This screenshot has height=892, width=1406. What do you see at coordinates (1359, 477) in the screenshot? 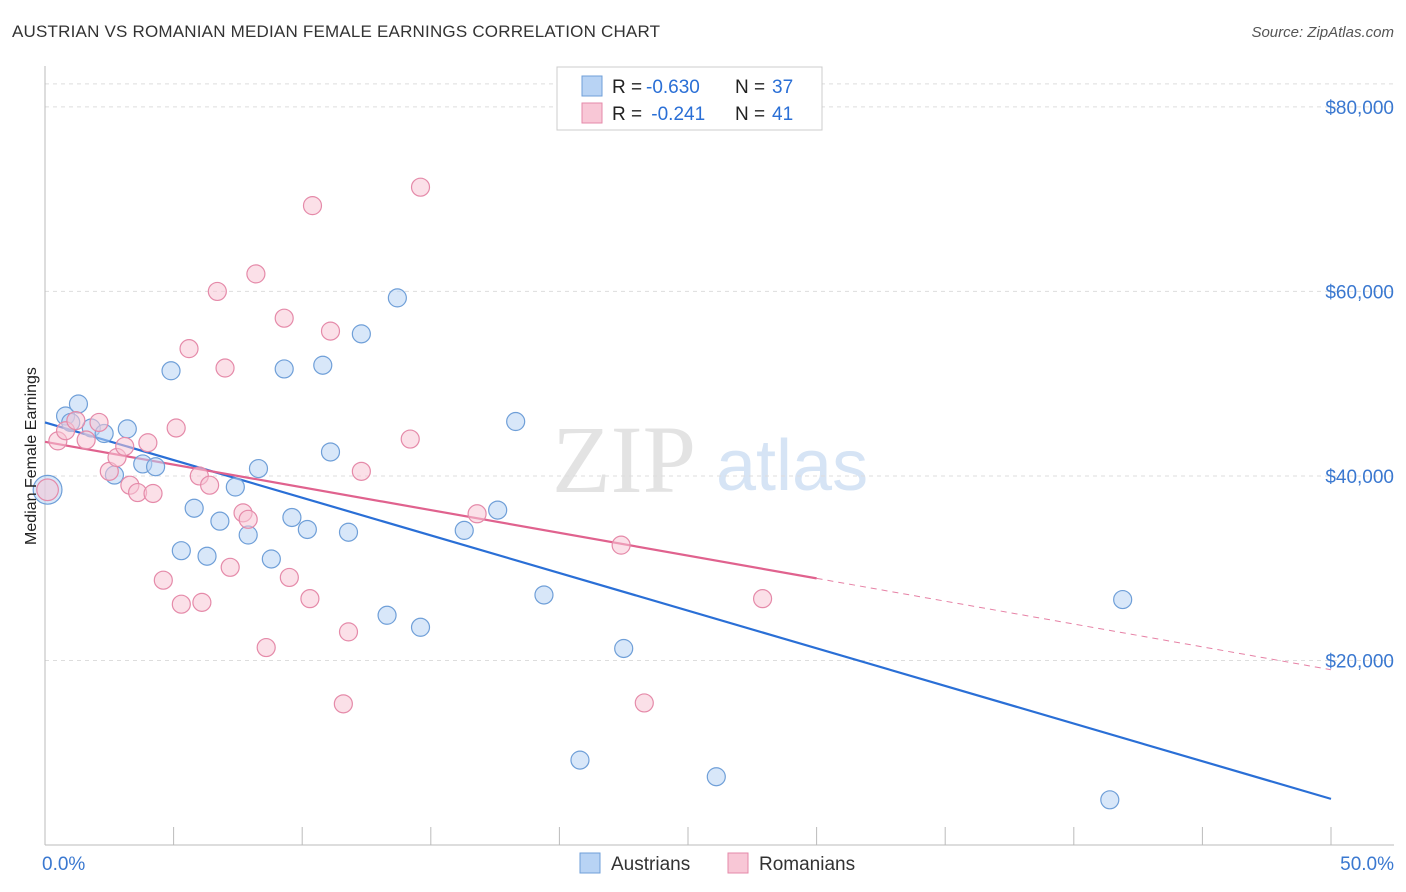
I see `y-tick-label: $40,000` at bounding box center [1359, 477].